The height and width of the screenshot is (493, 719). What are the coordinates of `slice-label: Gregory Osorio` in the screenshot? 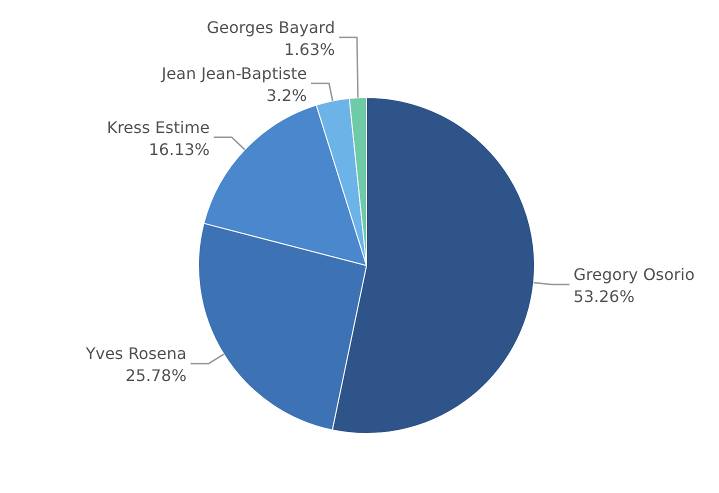 It's located at (634, 274).